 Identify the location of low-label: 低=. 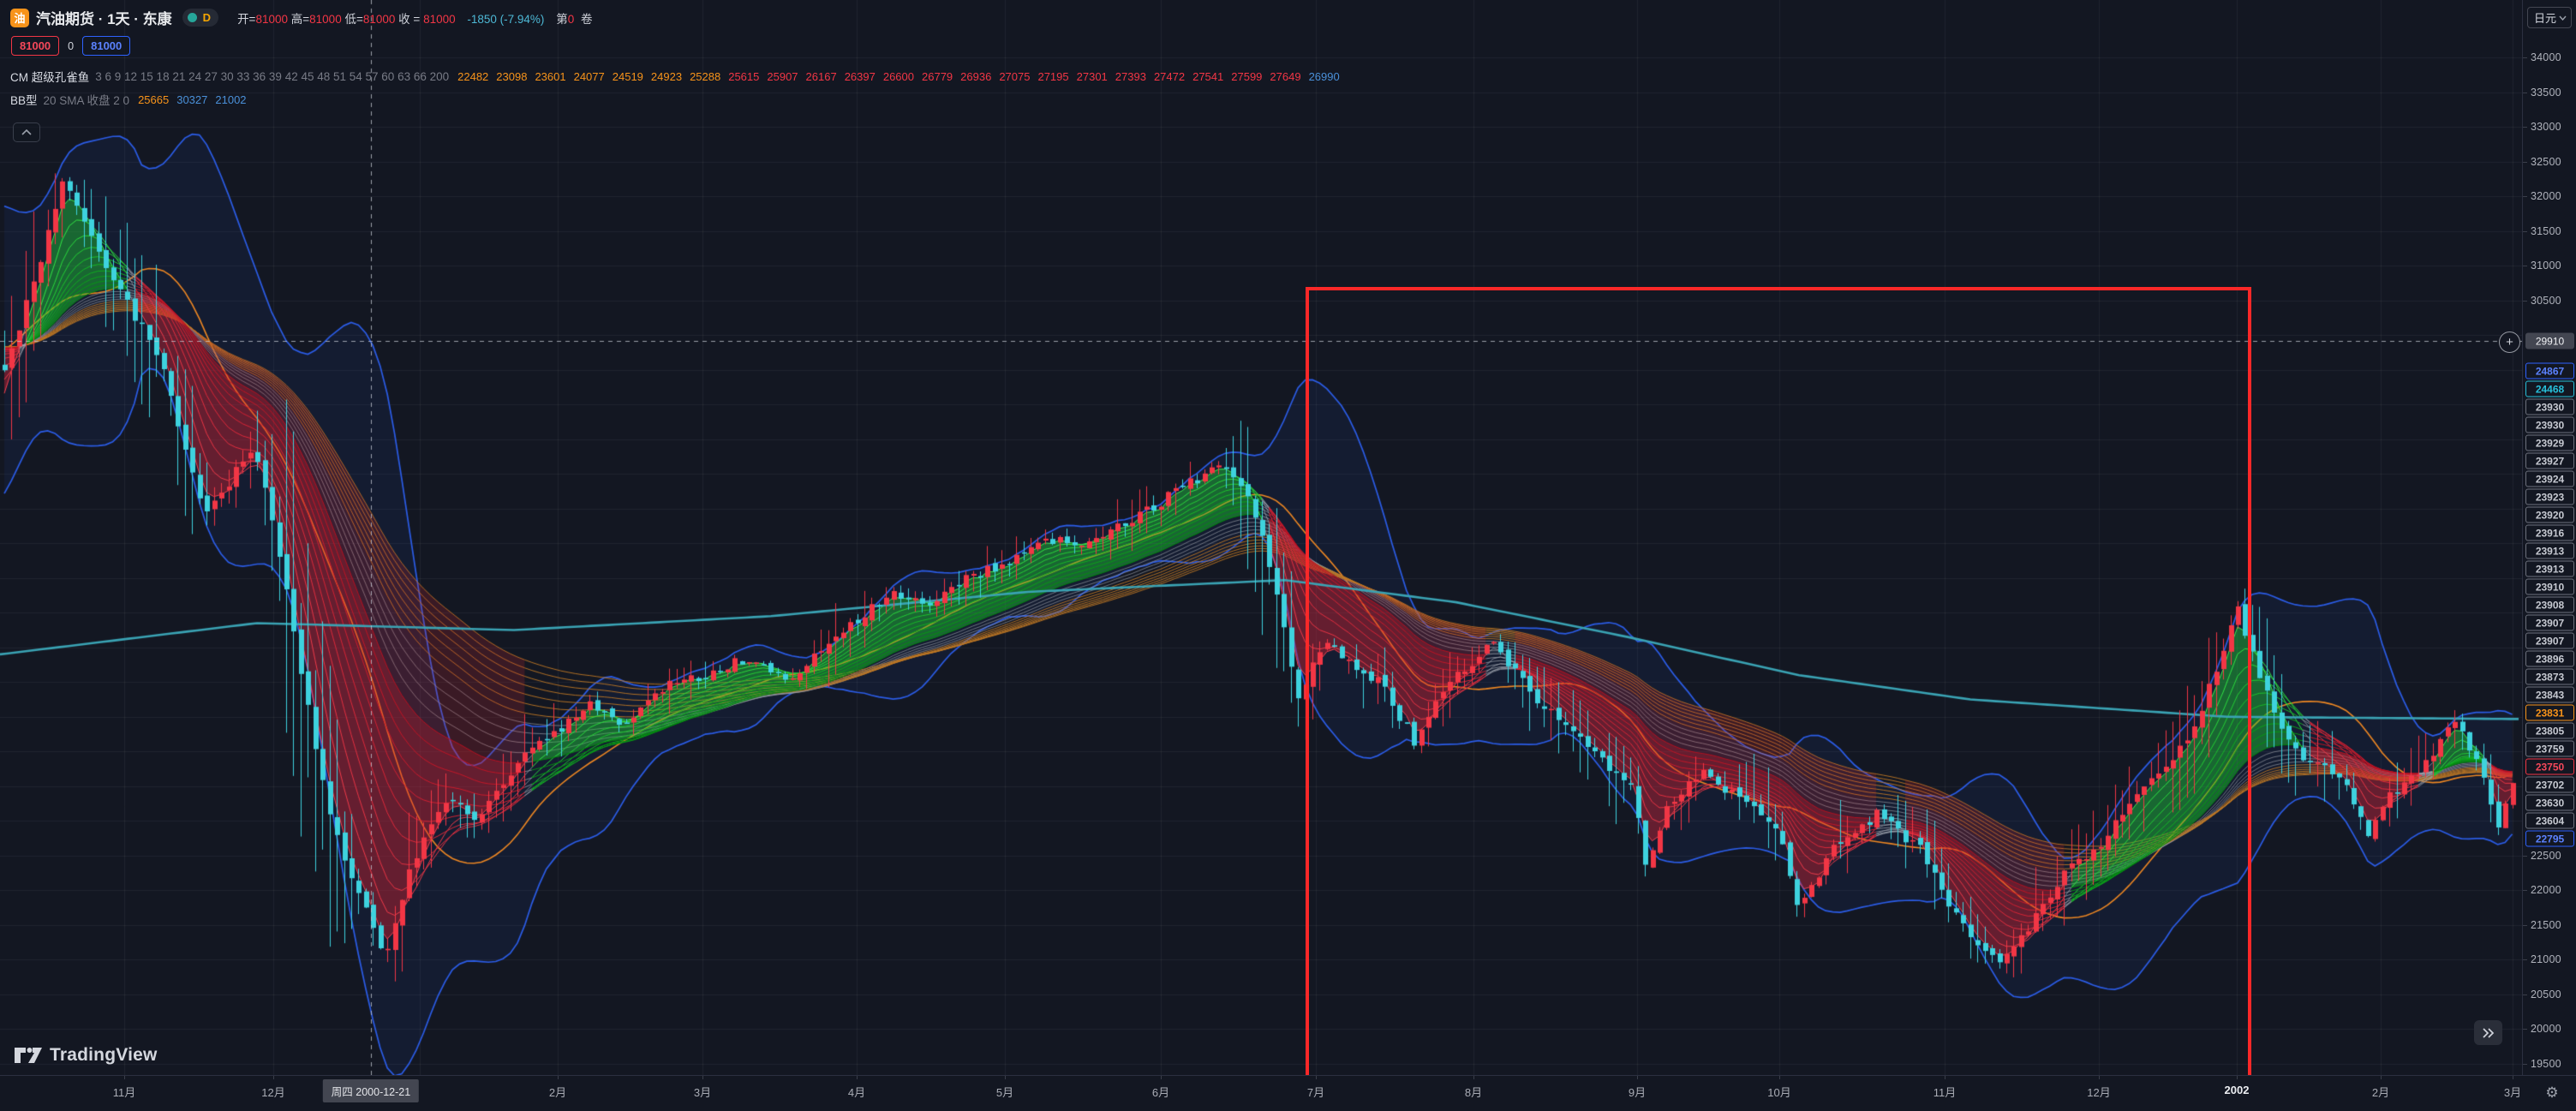
(353, 19).